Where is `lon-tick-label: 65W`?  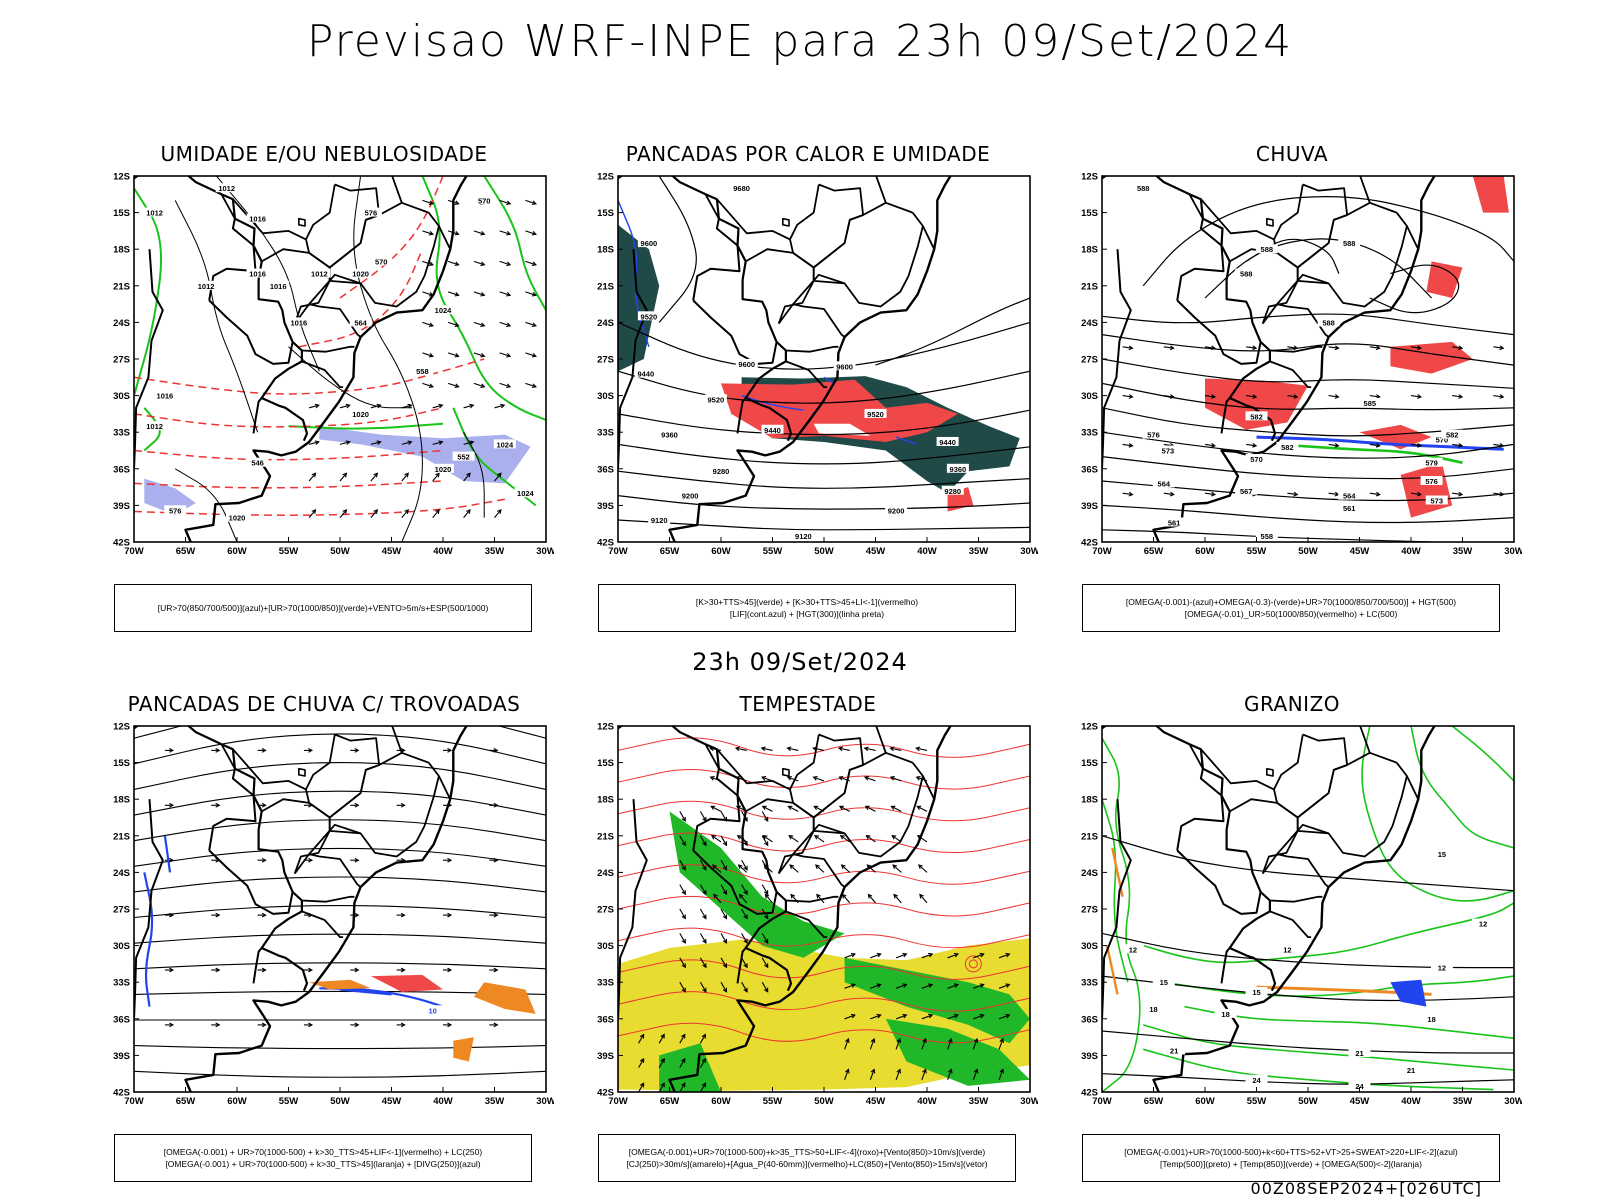
lon-tick-label: 65W is located at coordinates (670, 1101).